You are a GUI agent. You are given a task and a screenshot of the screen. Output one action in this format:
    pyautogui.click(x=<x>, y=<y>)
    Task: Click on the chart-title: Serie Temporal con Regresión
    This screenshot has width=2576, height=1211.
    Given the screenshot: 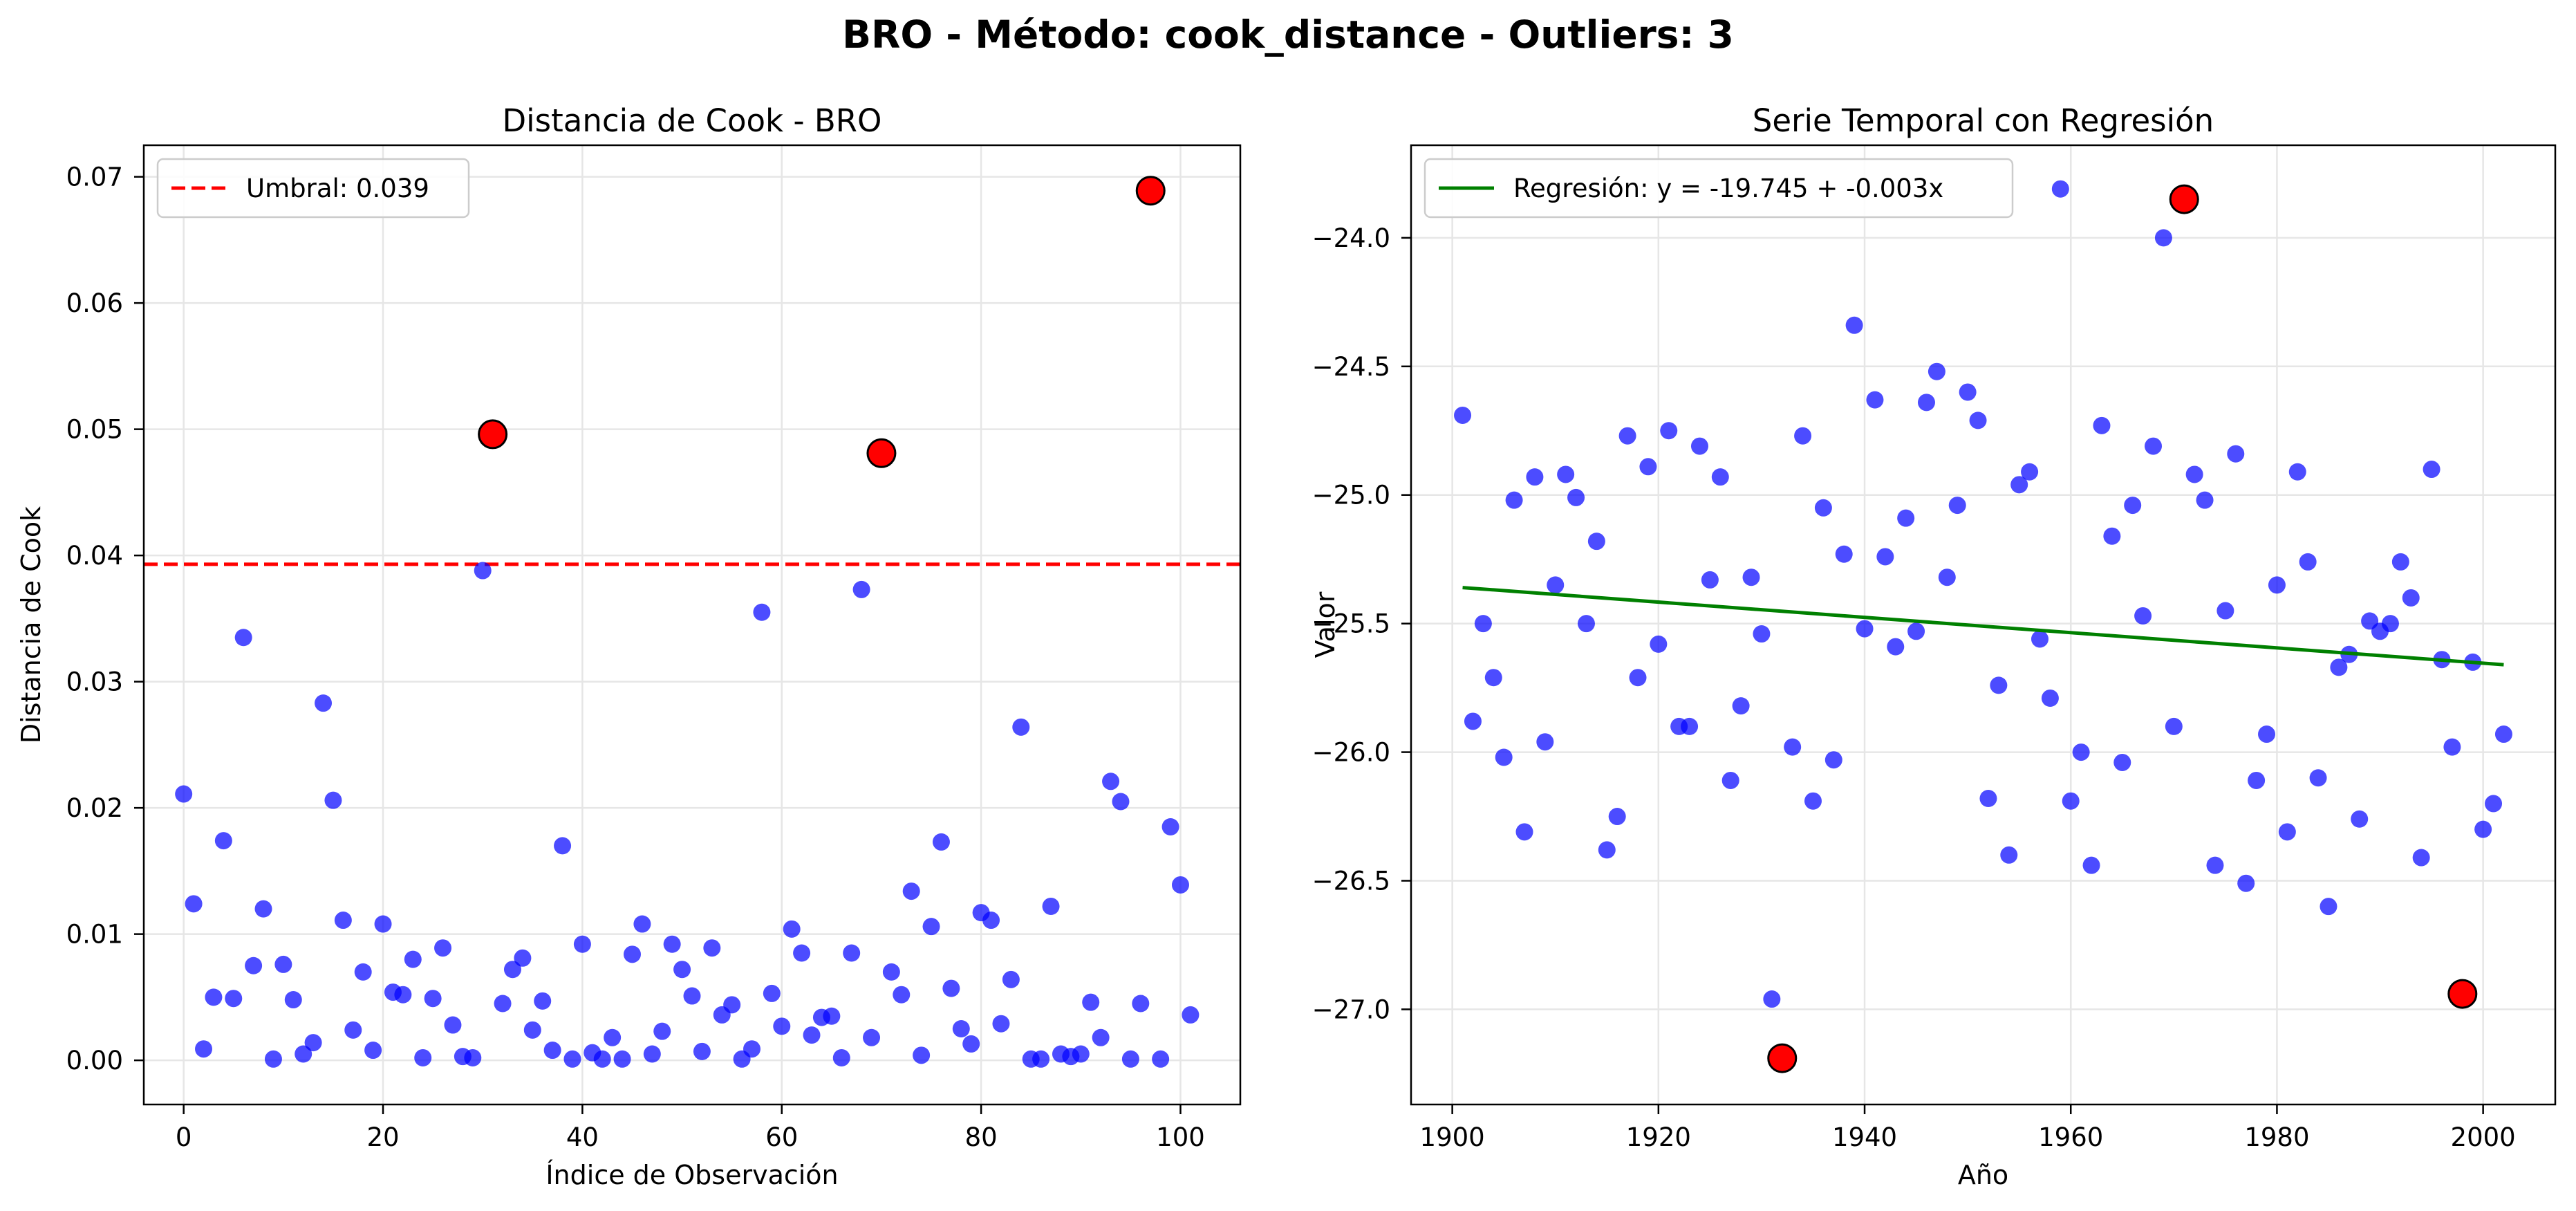 What is the action you would take?
    pyautogui.click(x=1983, y=120)
    